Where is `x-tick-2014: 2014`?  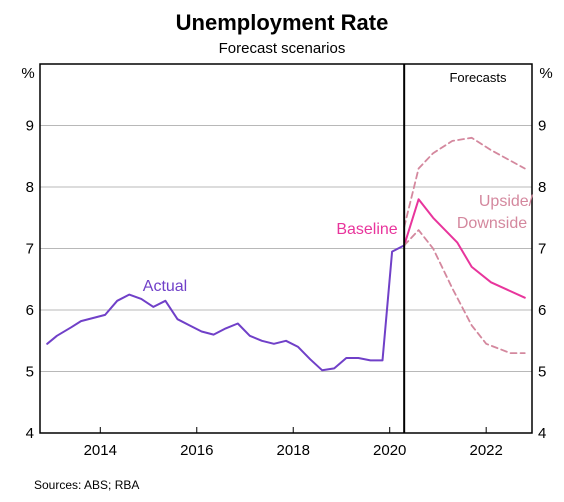 x-tick-2014: 2014 is located at coordinates (100, 450).